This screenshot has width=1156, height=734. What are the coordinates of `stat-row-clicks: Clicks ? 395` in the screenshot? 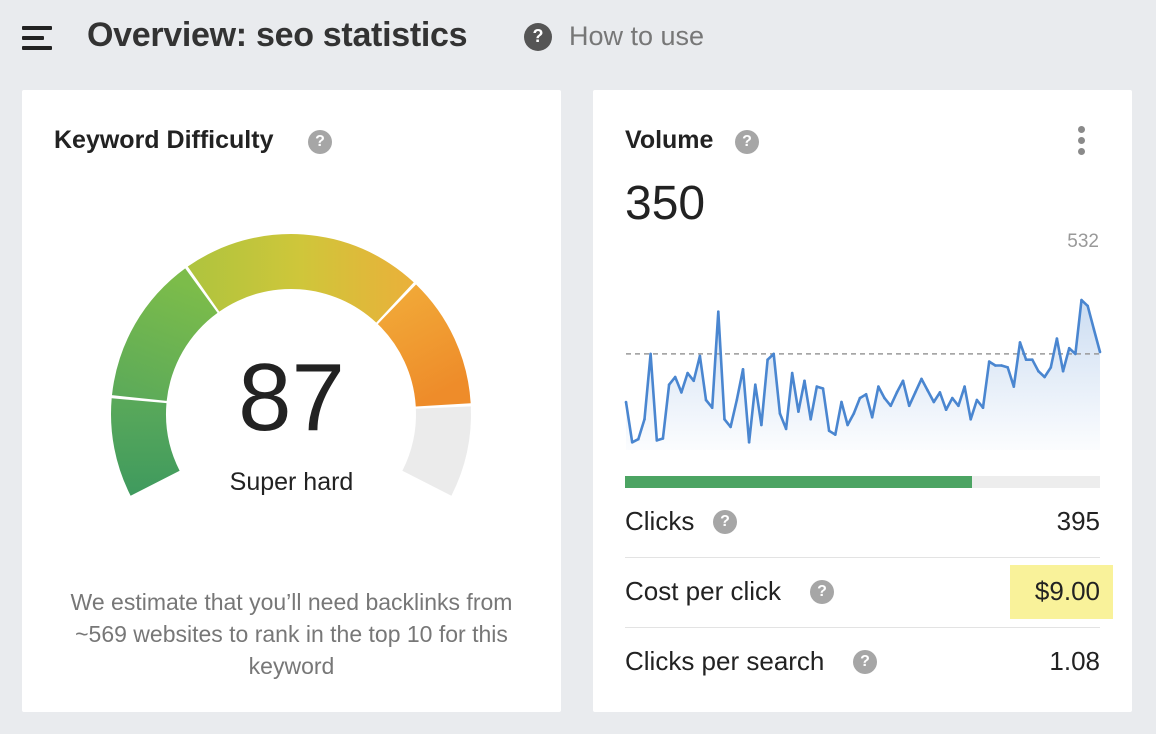 It's located at (862, 522).